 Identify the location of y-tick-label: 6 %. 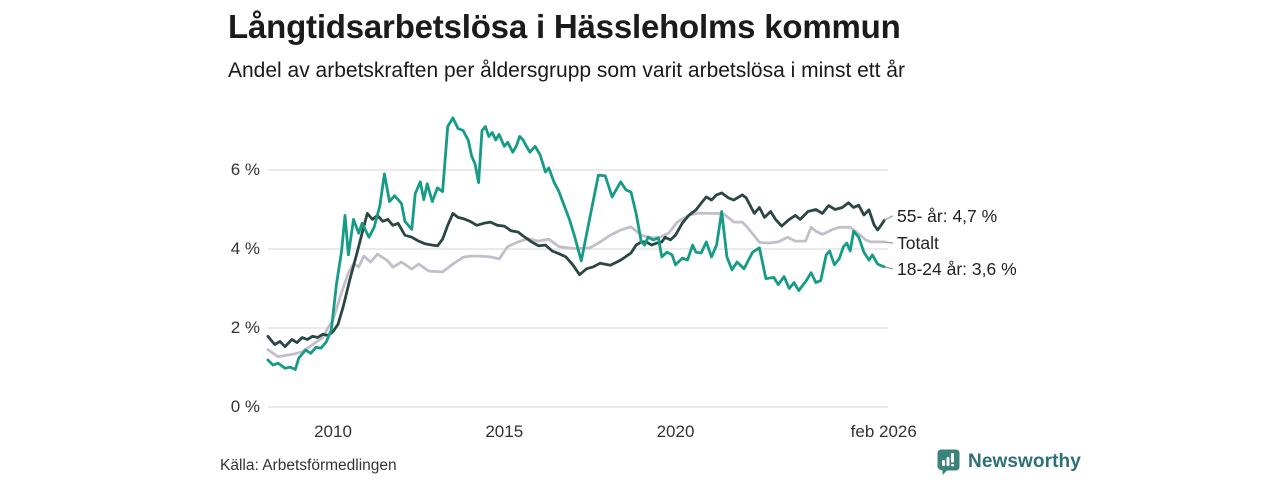
(245, 169).